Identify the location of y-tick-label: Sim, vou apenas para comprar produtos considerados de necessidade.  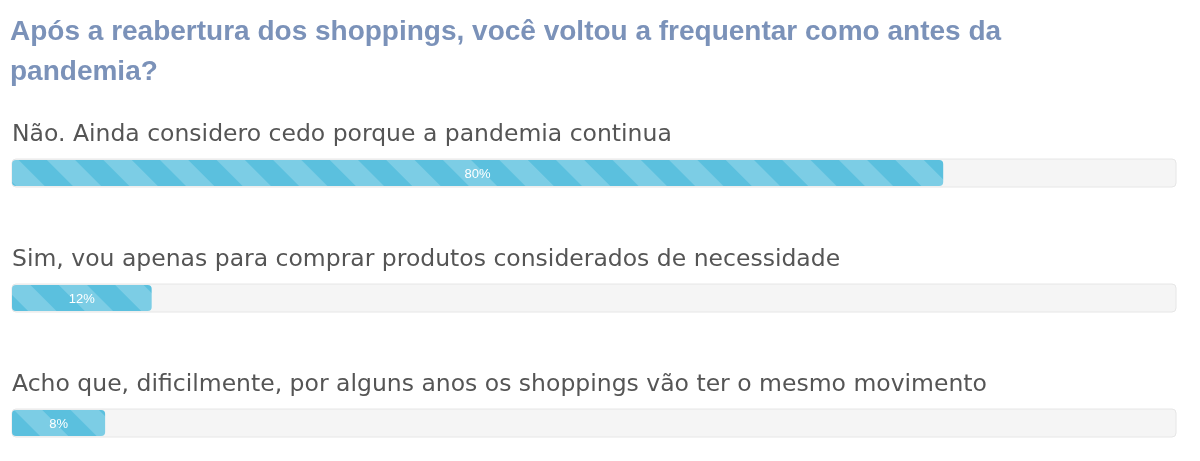
(426, 258).